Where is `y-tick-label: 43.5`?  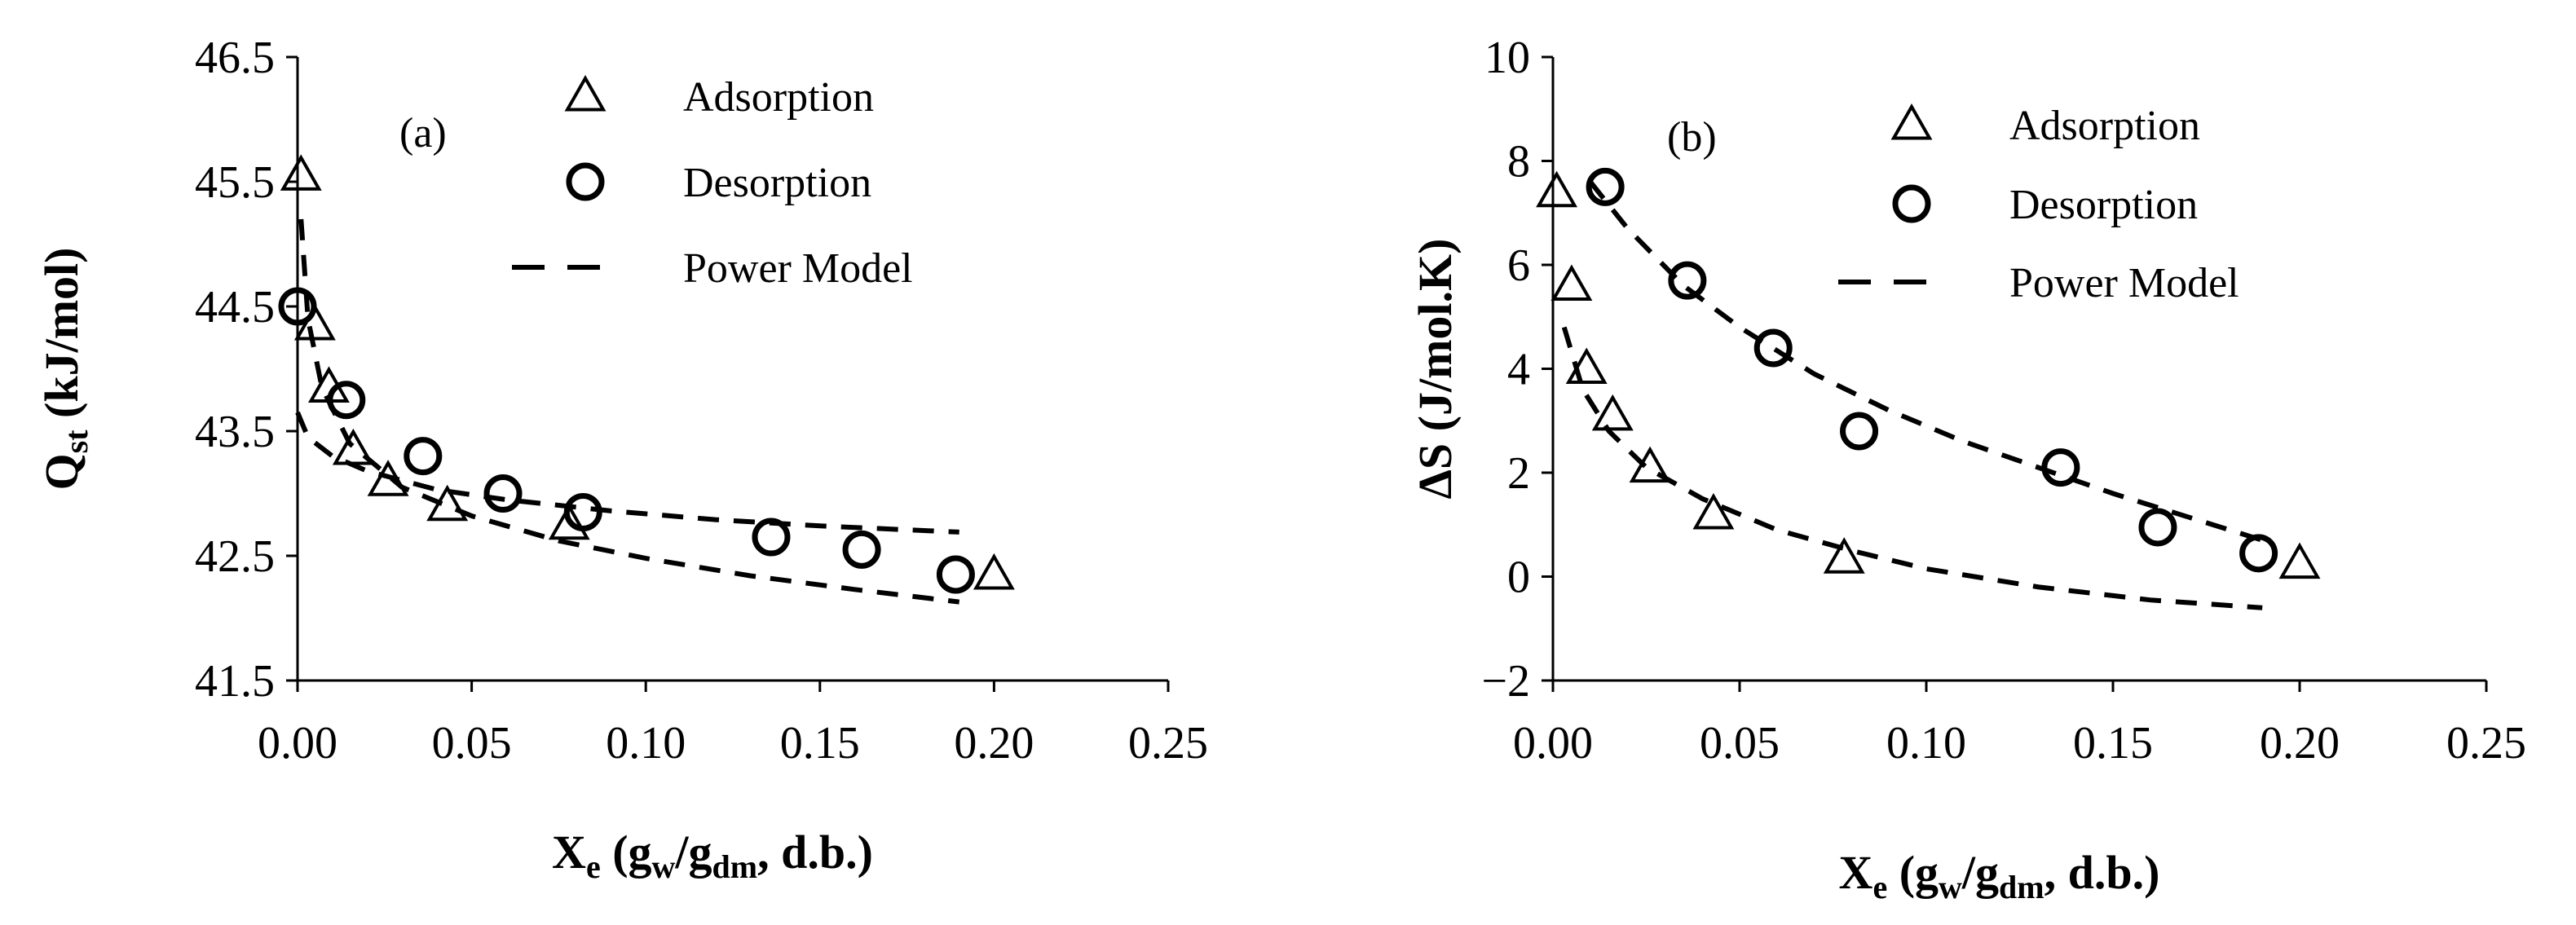
y-tick-label: 43.5 is located at coordinates (235, 432).